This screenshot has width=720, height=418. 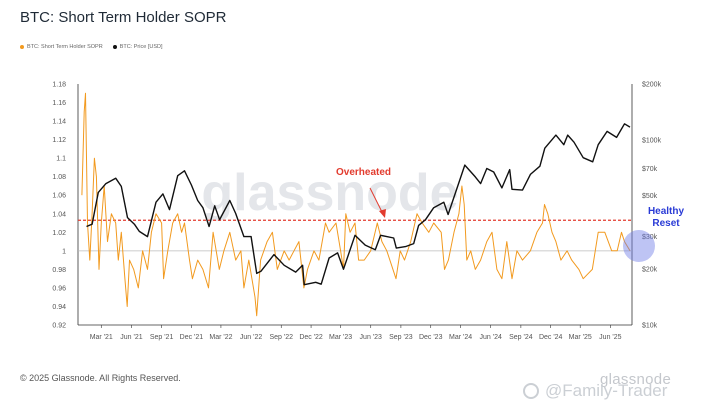 I want to click on y-right-tick-label: $20k, so click(x=650, y=270).